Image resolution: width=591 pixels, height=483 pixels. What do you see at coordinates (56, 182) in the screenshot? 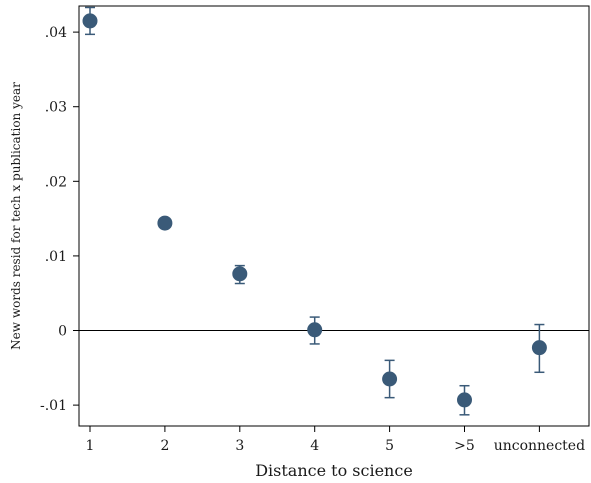
I see `y-tick-label: .02` at bounding box center [56, 182].